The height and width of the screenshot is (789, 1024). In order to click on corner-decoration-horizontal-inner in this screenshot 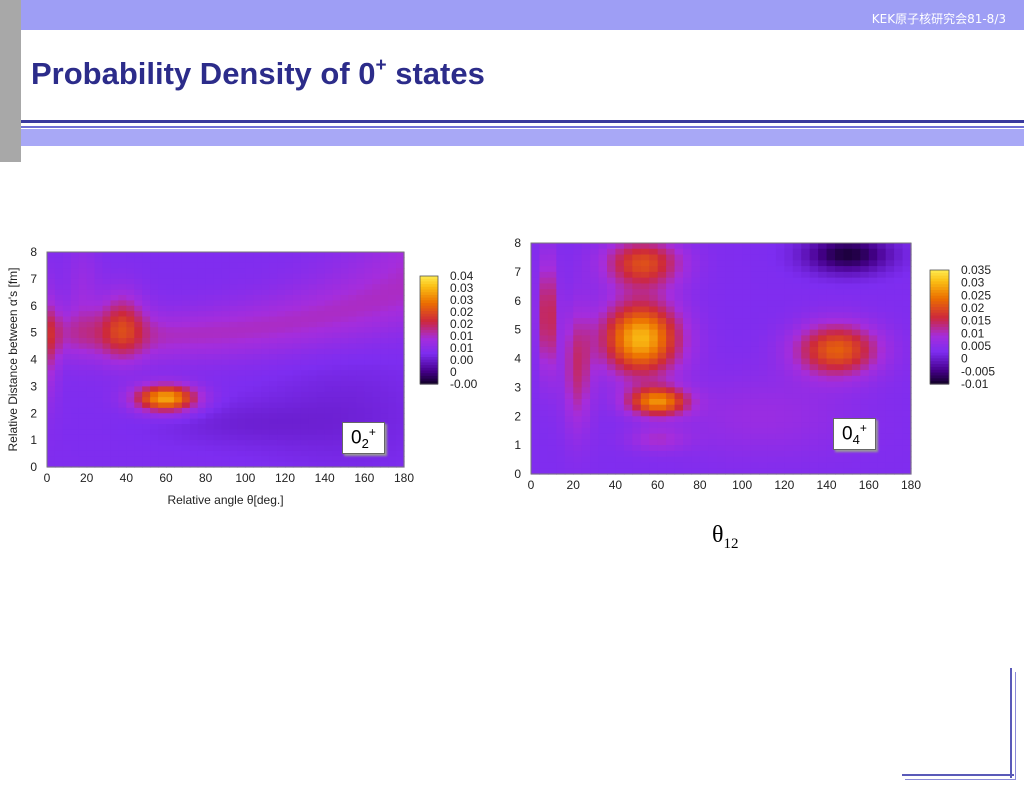, I will do `click(960, 779)`.